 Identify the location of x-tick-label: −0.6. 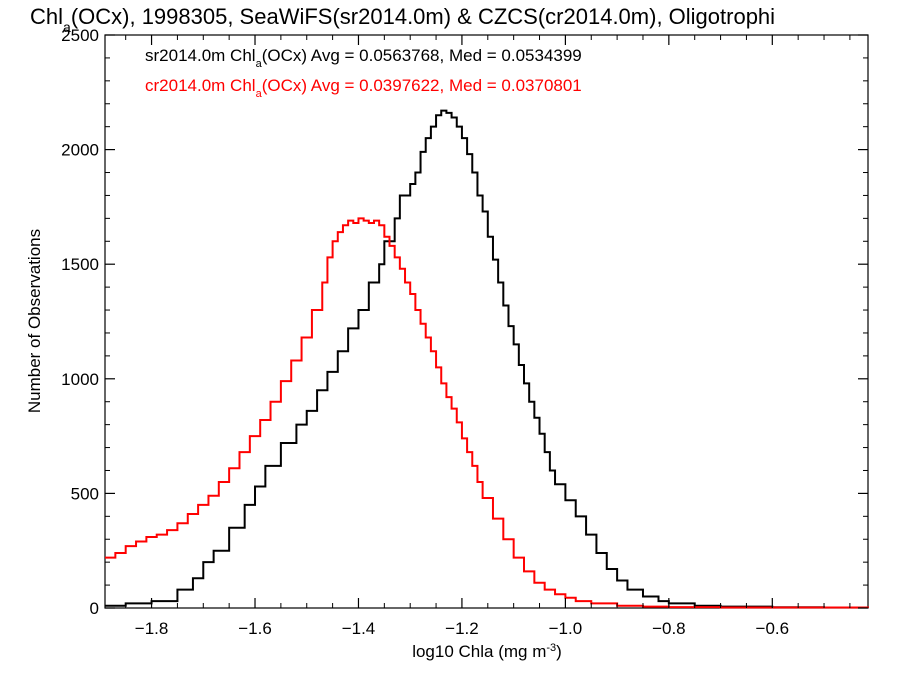
(773, 628).